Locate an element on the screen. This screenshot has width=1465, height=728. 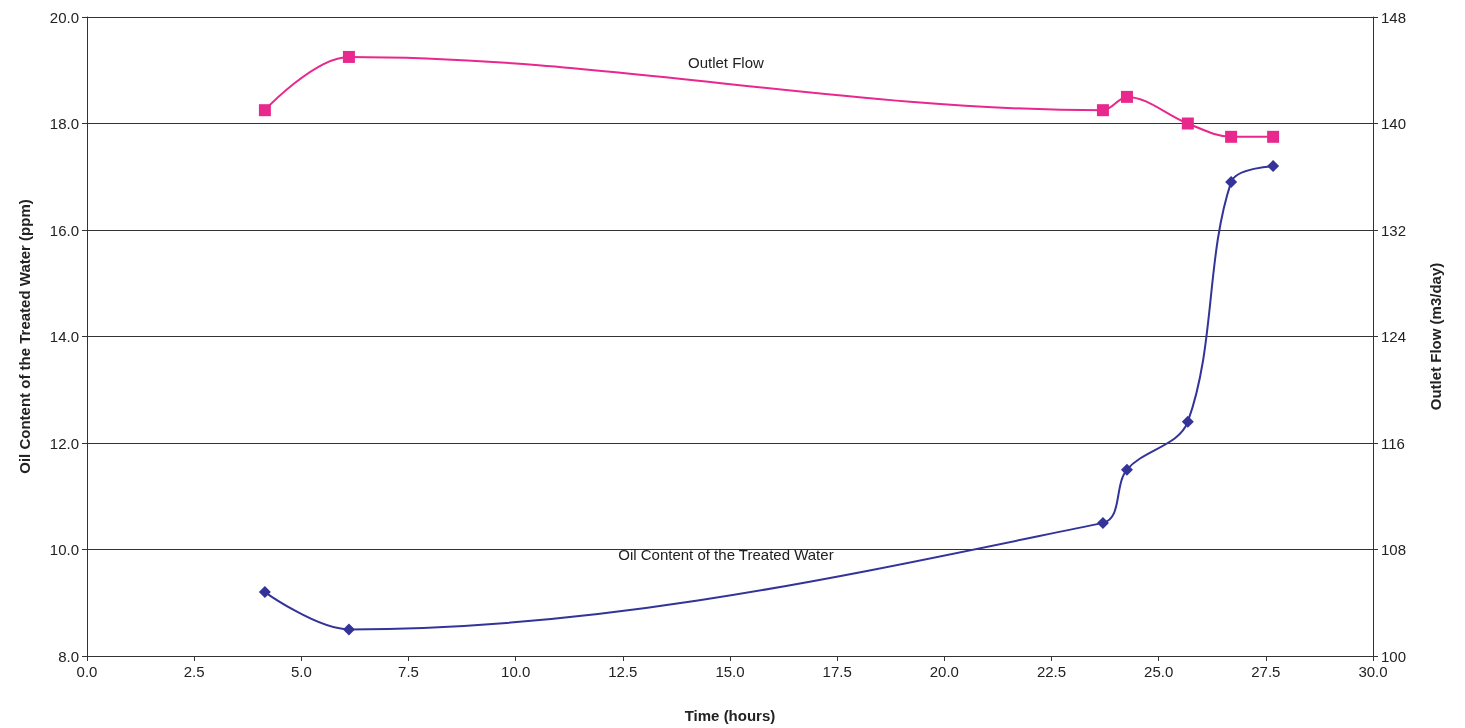
x-tick-label: 22.5 is located at coordinates (1051, 671).